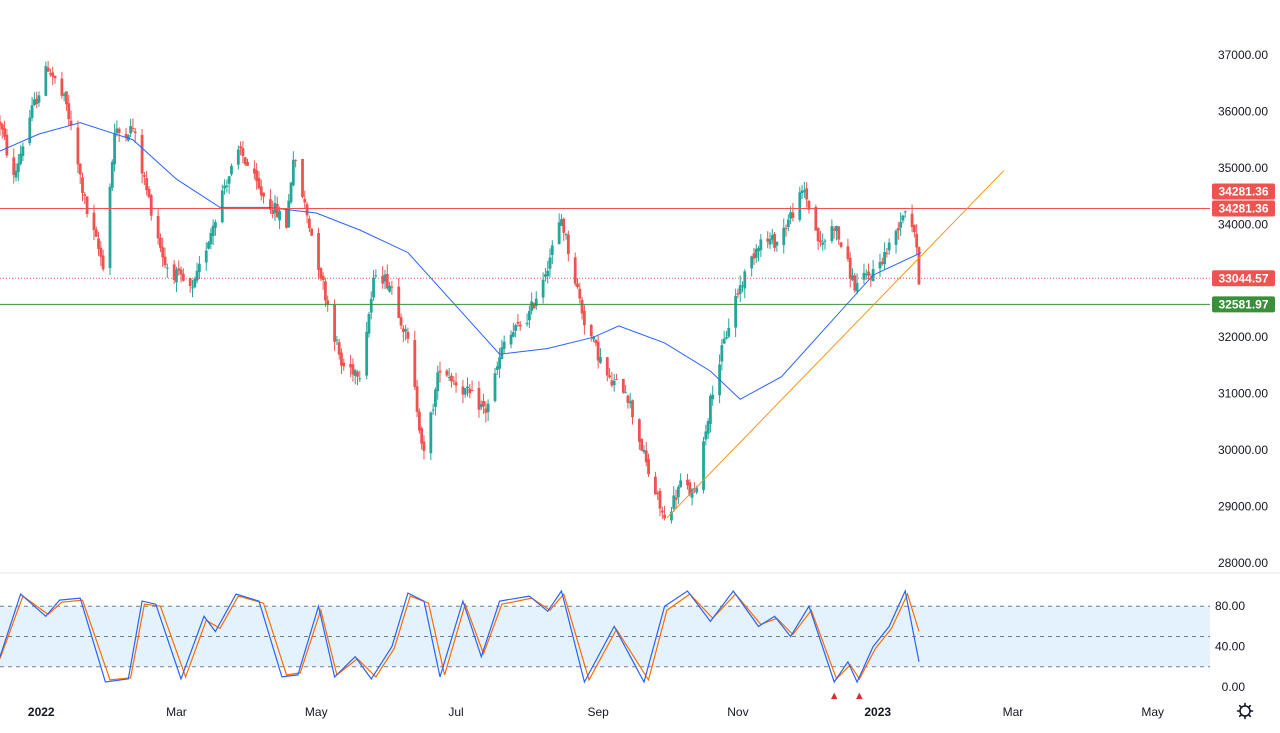 The height and width of the screenshot is (733, 1280). I want to click on price-tick-label: 31000.00, so click(1243, 394).